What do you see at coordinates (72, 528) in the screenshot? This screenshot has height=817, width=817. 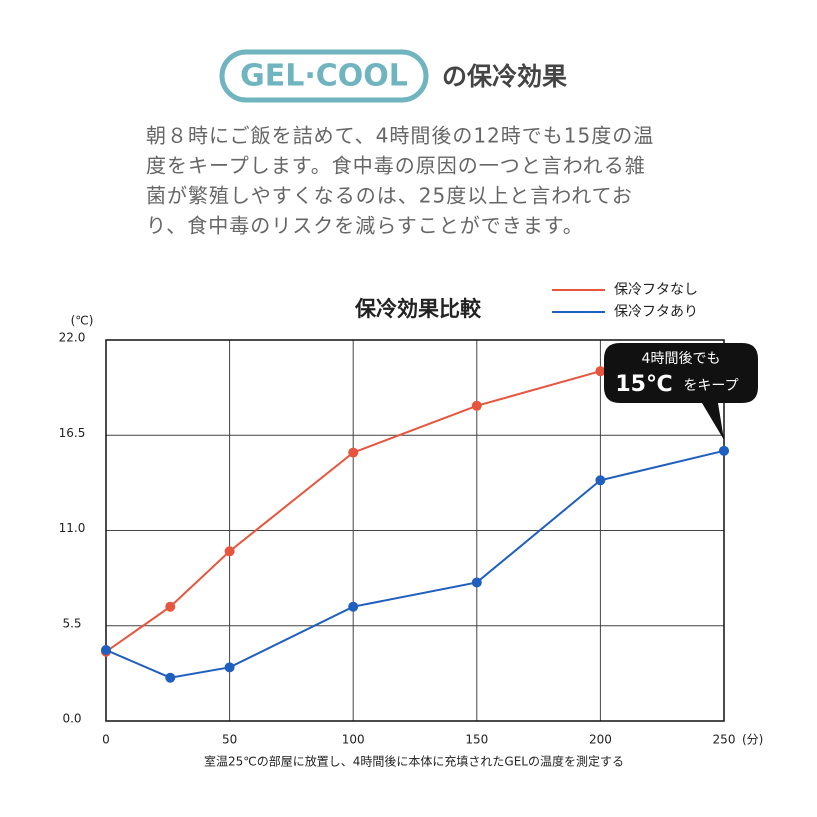 I see `y-tick-label: 11.0` at bounding box center [72, 528].